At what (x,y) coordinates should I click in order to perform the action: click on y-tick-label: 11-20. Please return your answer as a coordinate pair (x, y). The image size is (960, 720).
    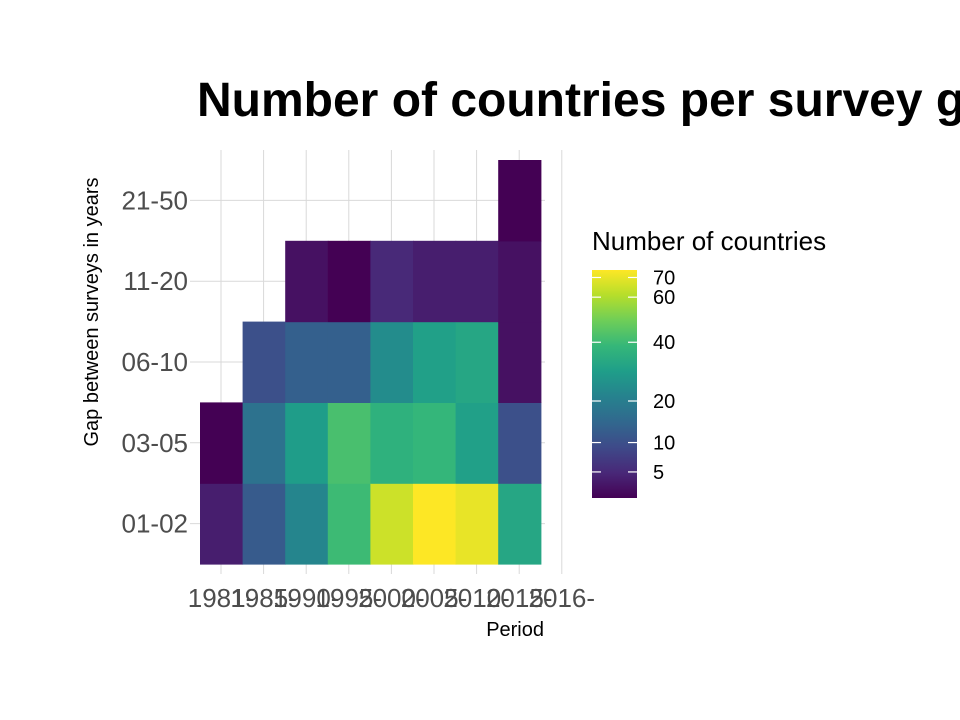
    Looking at the image, I should click on (155, 281).